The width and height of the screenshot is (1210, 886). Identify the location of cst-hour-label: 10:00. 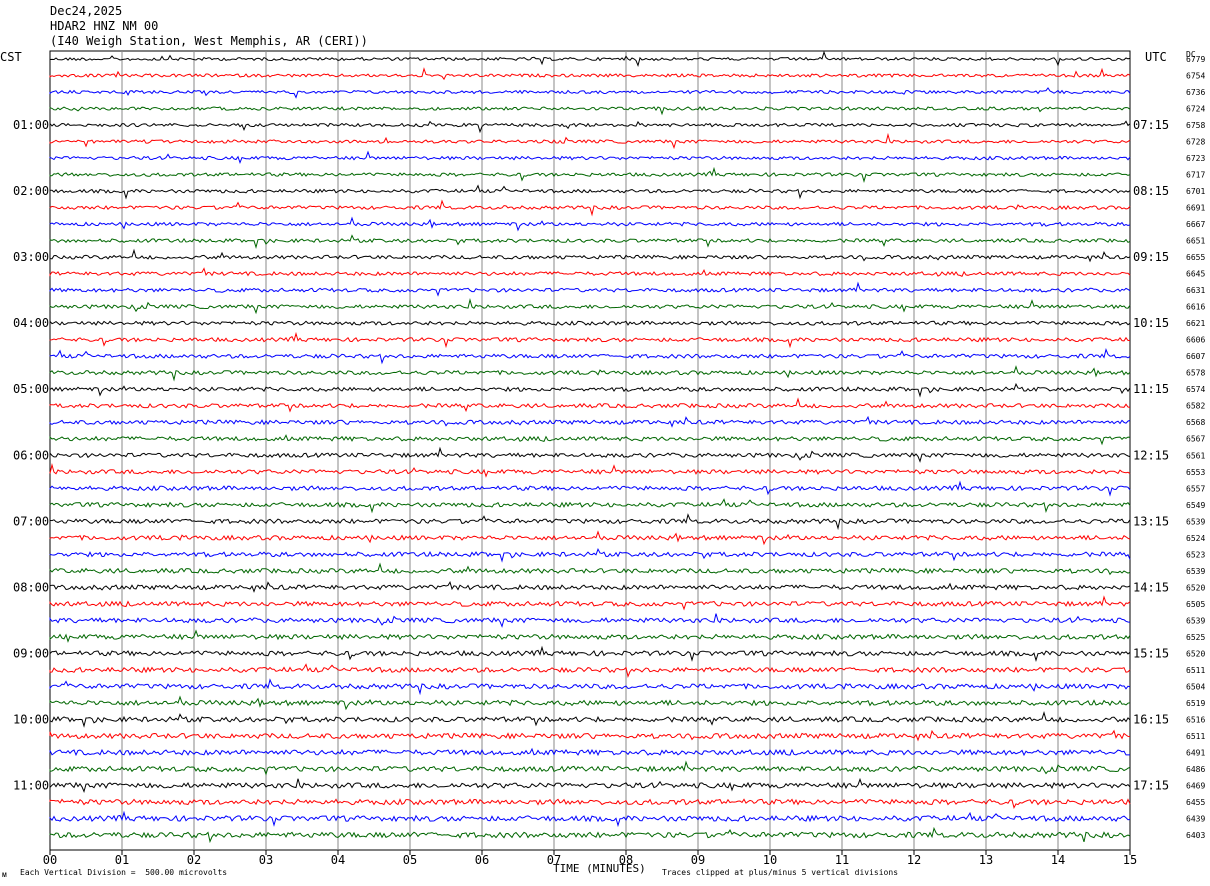
(31, 719).